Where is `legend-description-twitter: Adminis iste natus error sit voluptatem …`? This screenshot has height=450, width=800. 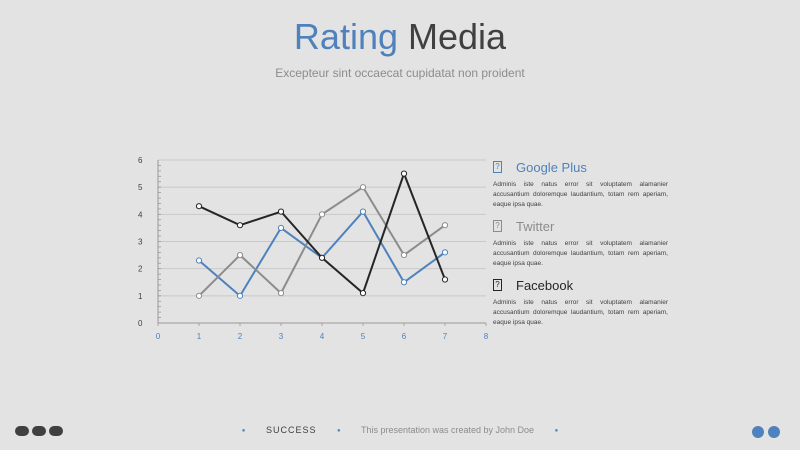
legend-description-twitter: Adminis iste natus error sit voluptatem … is located at coordinates (580, 253).